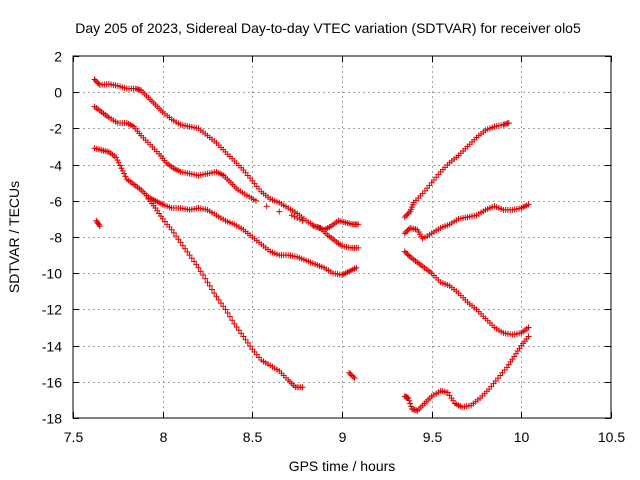  I want to click on y-tick-label: 2, so click(58, 57).